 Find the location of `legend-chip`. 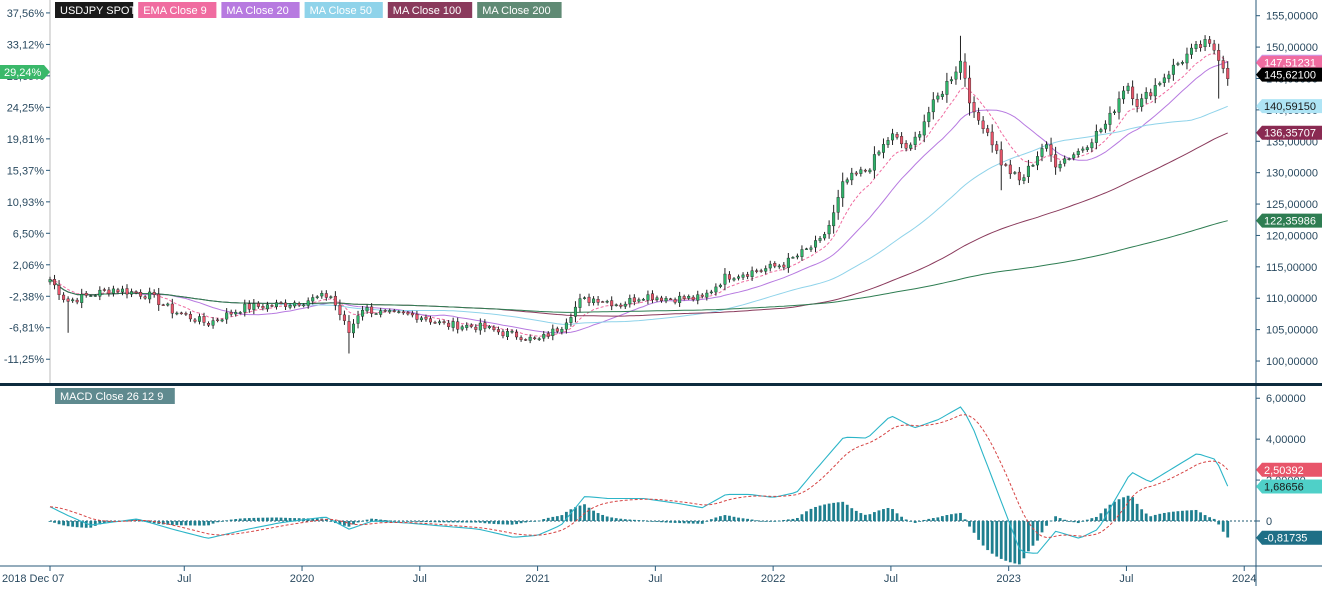

legend-chip is located at coordinates (519, 10).